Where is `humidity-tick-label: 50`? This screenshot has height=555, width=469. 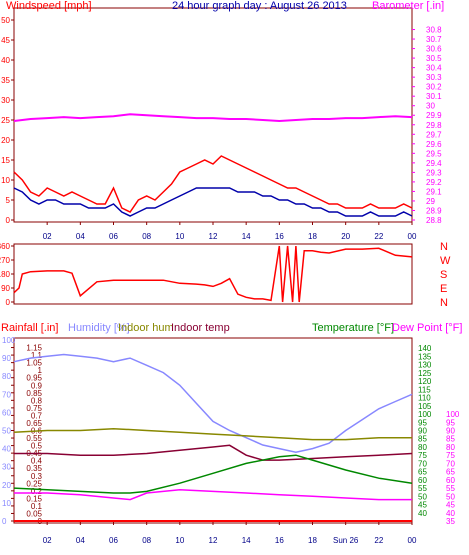 humidity-tick-label: 50 is located at coordinates (6, 431).